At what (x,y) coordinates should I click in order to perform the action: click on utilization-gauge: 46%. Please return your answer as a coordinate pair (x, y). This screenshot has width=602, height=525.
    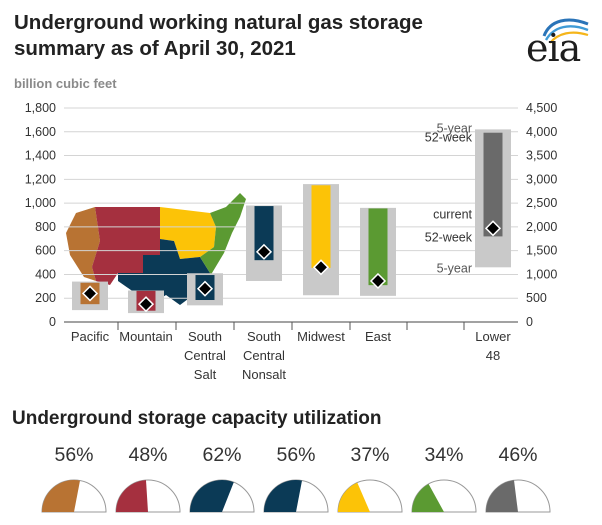
    Looking at the image, I should click on (518, 478).